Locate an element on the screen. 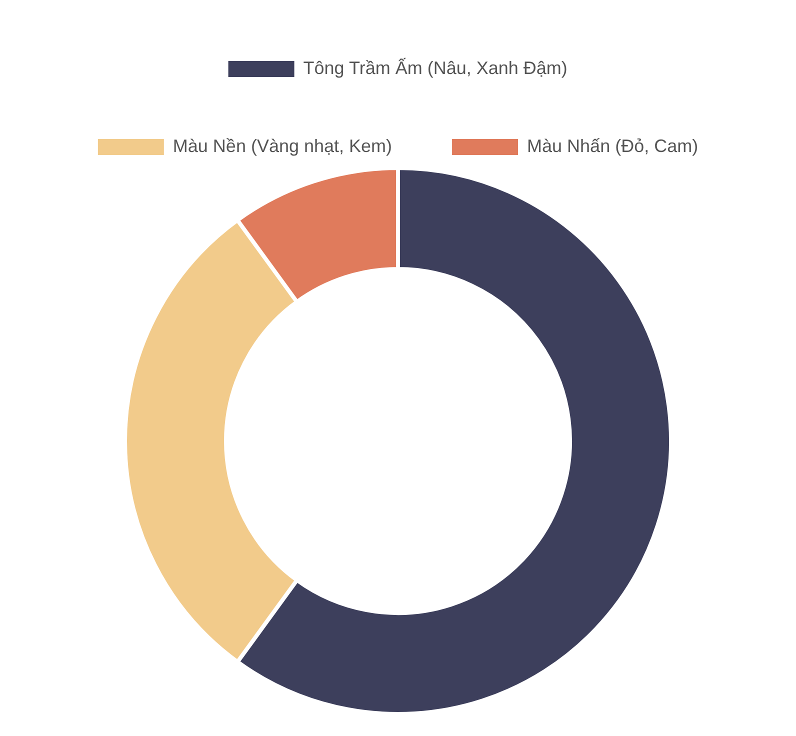 The image size is (796, 736). legend-label: Màu Nhấn (Đỏ, Cam) is located at coordinates (612, 146).